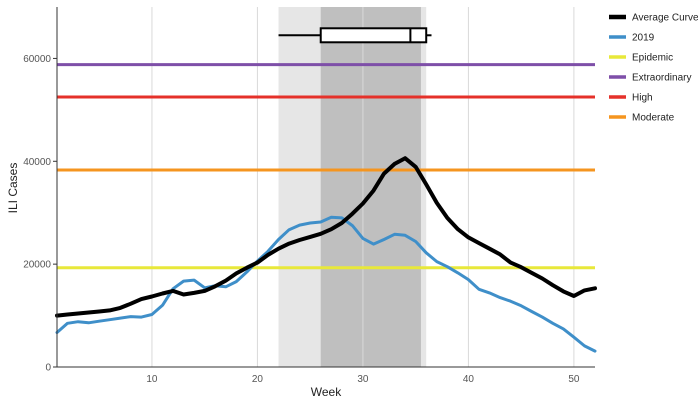 The width and height of the screenshot is (698, 402). What do you see at coordinates (574, 379) in the screenshot?
I see `x-tick-label-50: 50` at bounding box center [574, 379].